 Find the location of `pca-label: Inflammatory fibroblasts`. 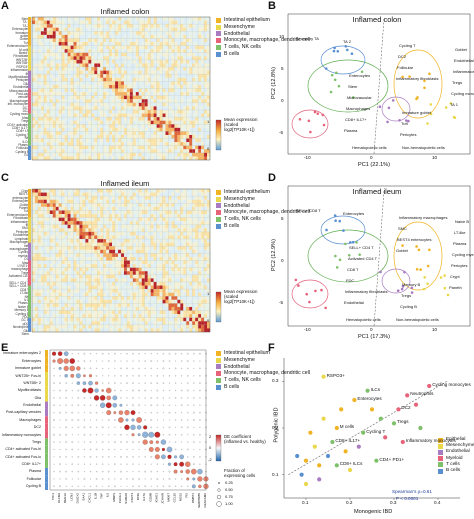

pca-label: Inflammatory fibroblasts is located at coordinates (417, 78).